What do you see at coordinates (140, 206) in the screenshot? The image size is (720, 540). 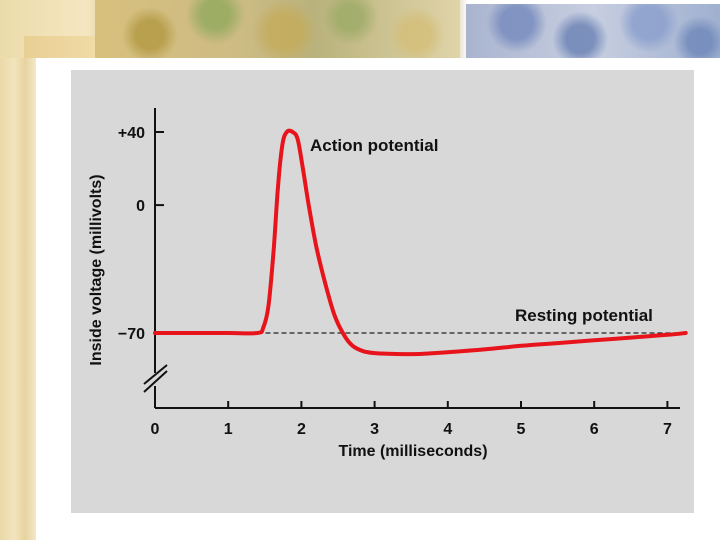 I see `y-tick-label-1: 0` at bounding box center [140, 206].